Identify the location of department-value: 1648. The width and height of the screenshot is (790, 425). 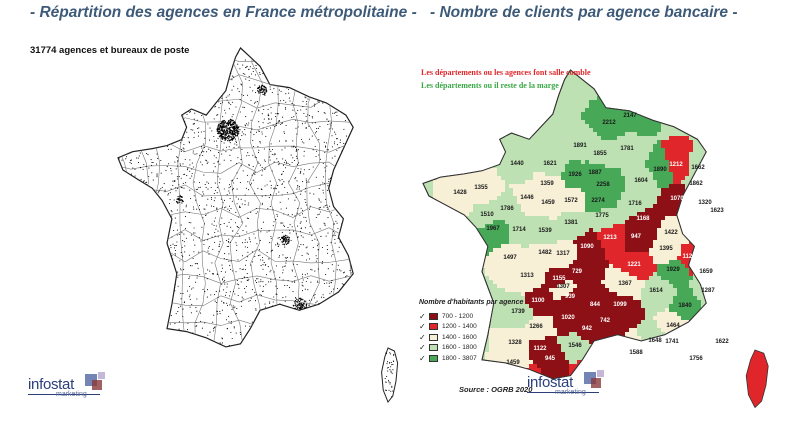
(655, 341).